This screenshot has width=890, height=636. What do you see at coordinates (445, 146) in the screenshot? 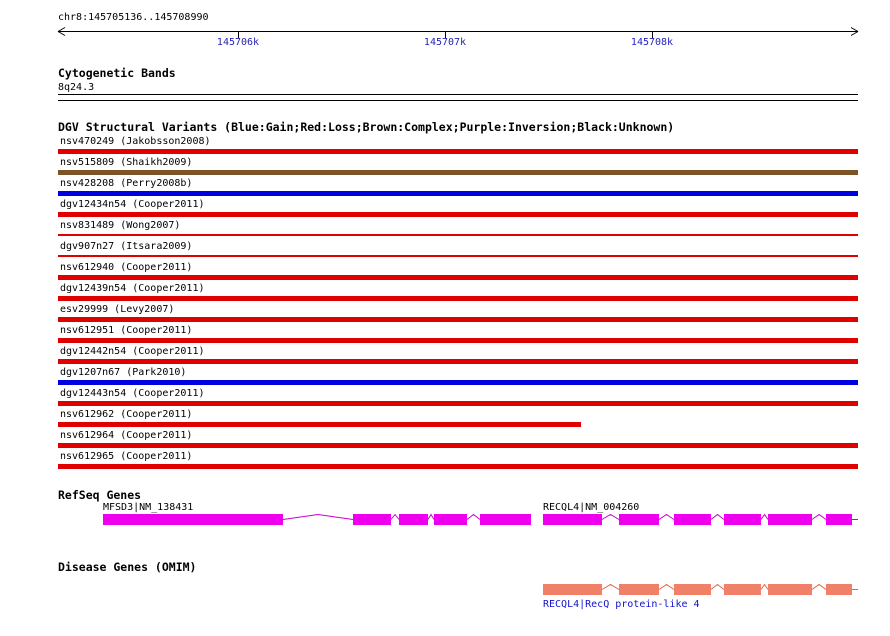
I see `variant-row: nsv470249 (Jakobsson2008)` at bounding box center [445, 146].